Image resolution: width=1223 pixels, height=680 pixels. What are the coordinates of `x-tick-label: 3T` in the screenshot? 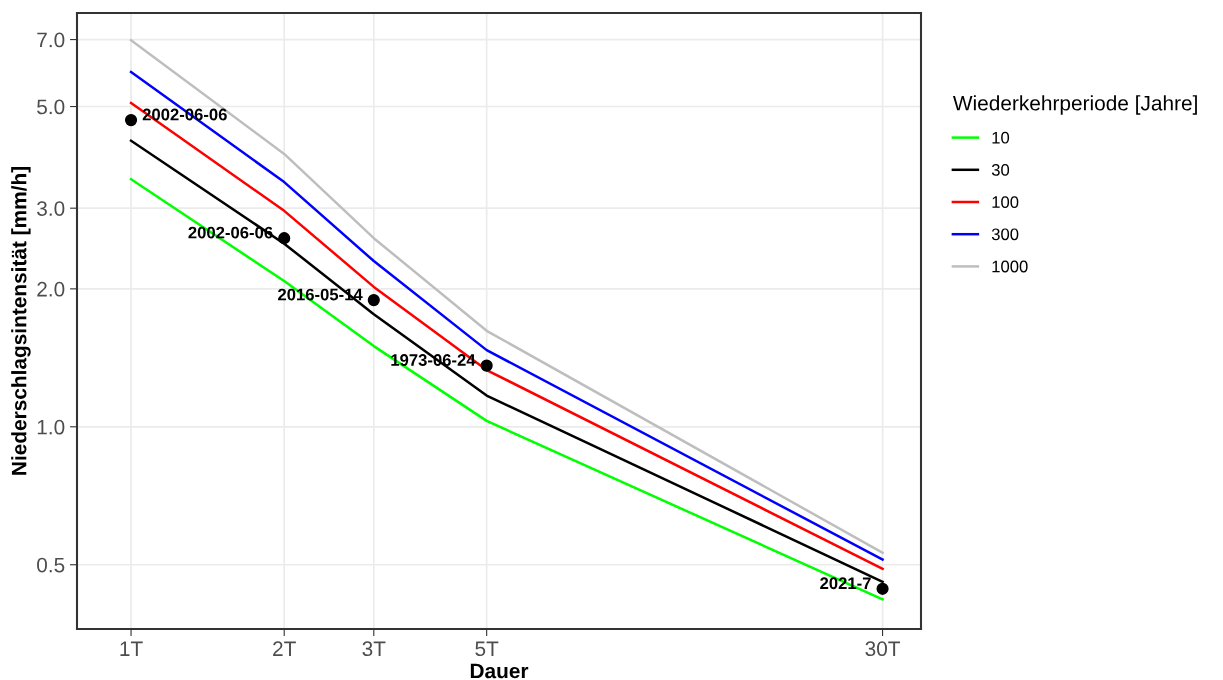 It's located at (374, 649).